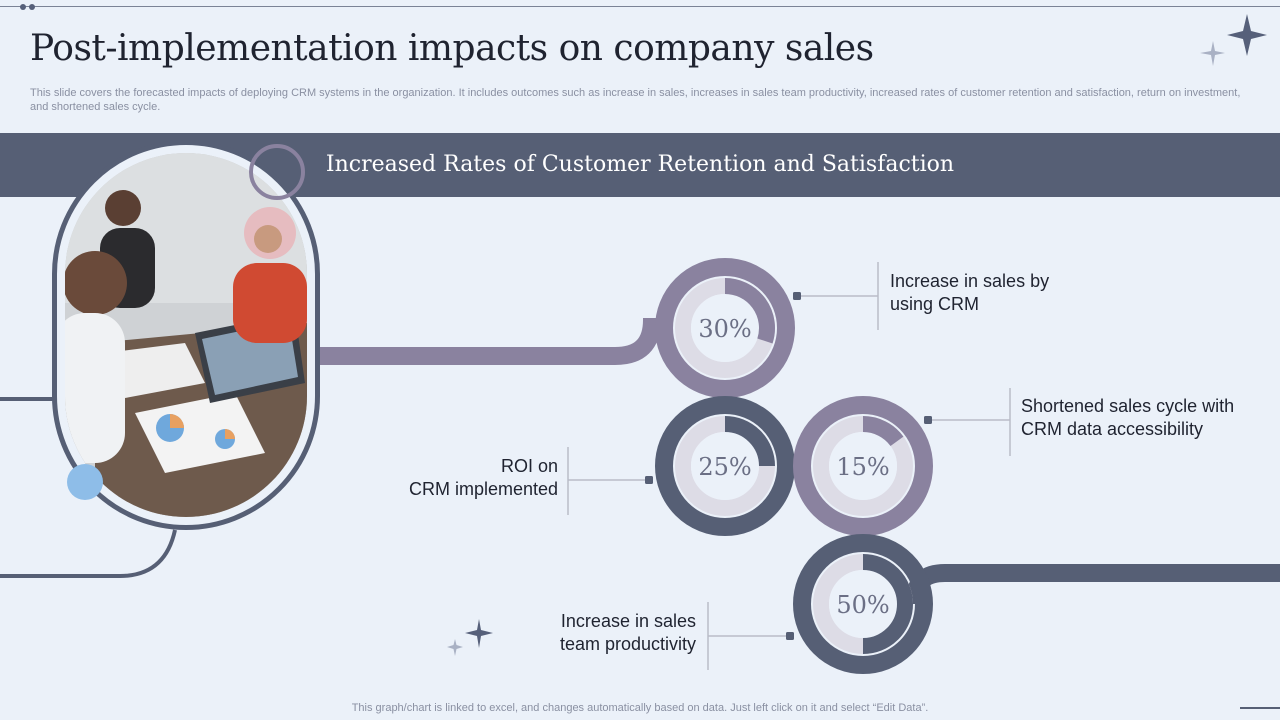 The image size is (1280, 720). I want to click on donut-roi: 25%, so click(725, 466).